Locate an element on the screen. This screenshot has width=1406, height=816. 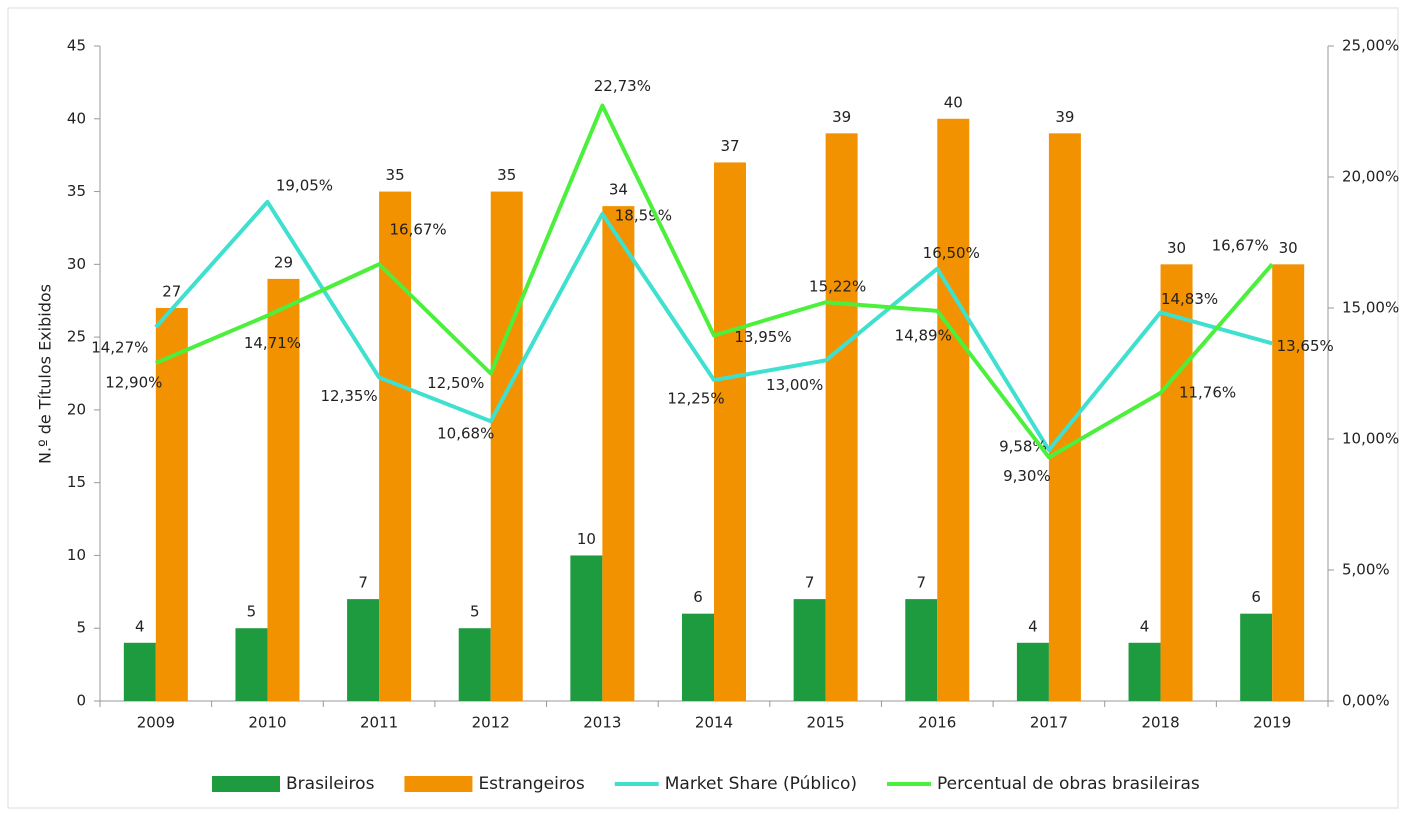
line-value-label: 18,59% is located at coordinates (643, 215).